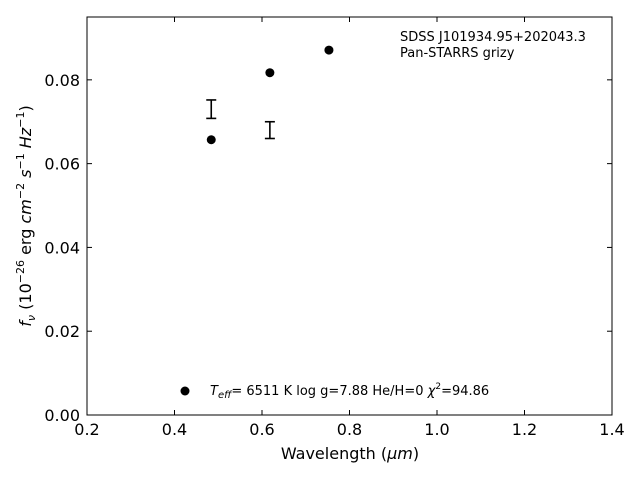 This screenshot has width=640, height=480. What do you see at coordinates (465, 391) in the screenshot?
I see `legend-chi-text: =94.86` at bounding box center [465, 391].